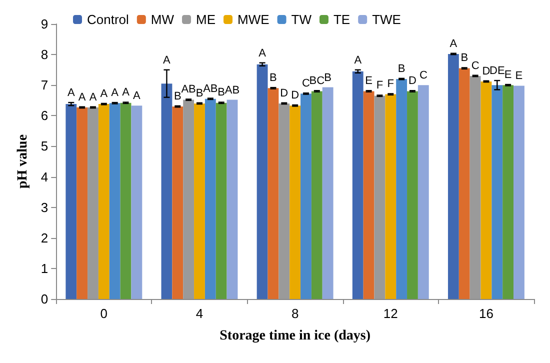 The height and width of the screenshot is (363, 550). What do you see at coordinates (44, 268) in the screenshot?
I see `y-tick-label: 1` at bounding box center [44, 268].